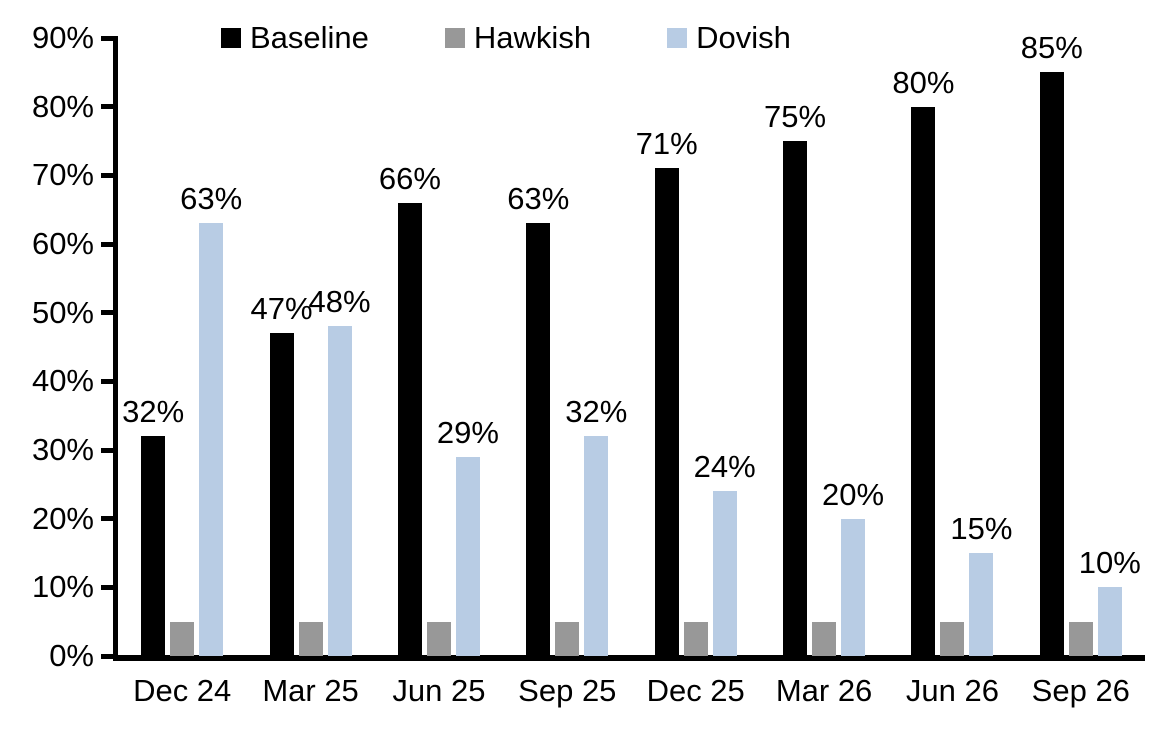  Describe the element at coordinates (695, 690) in the screenshot. I see `x-axis-label-dec-25: Dec 25` at that location.